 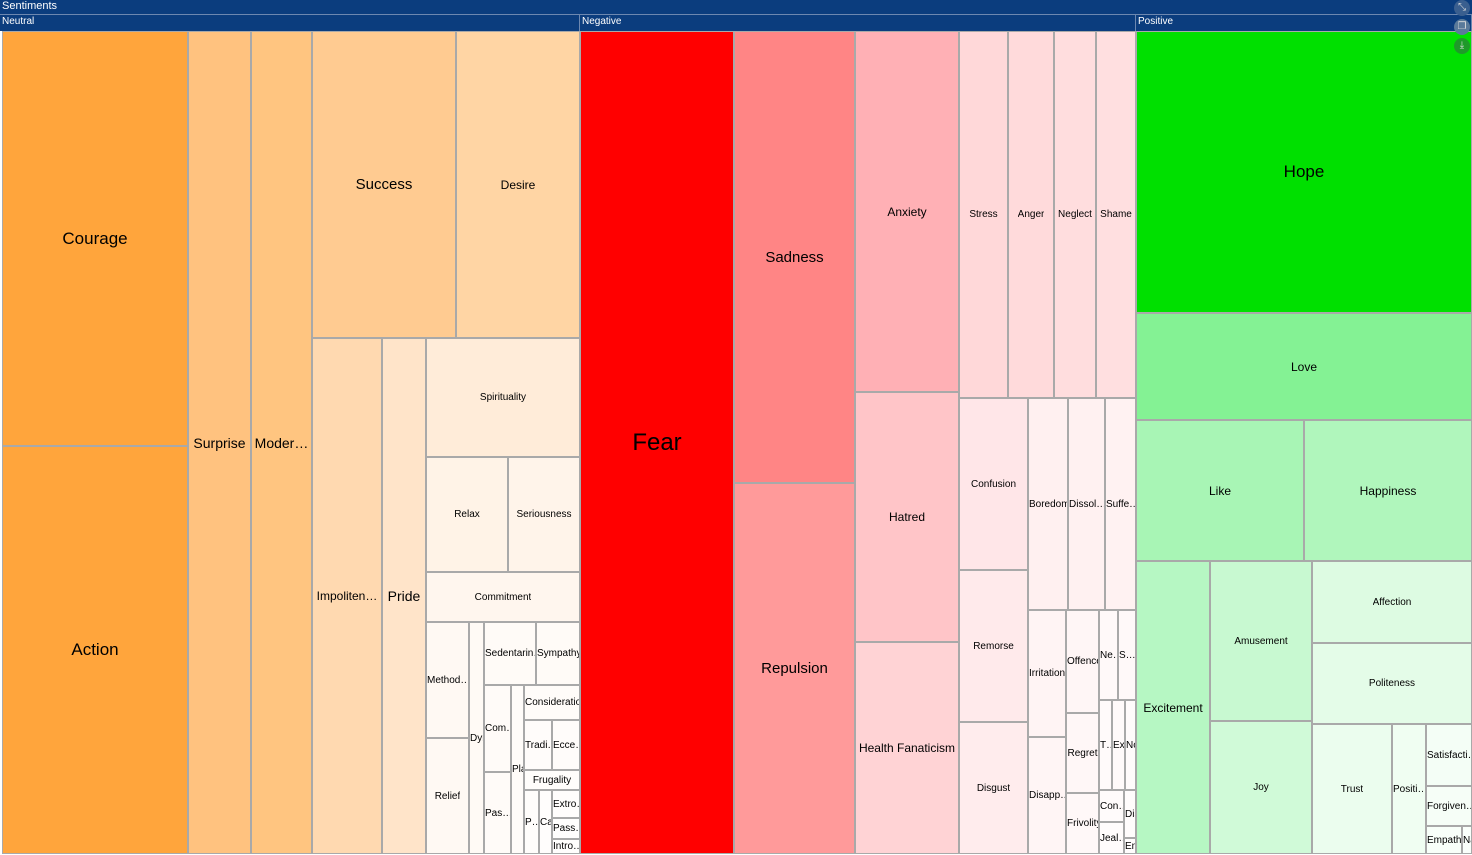 What do you see at coordinates (993, 646) in the screenshot?
I see `tile-negative: Remorse` at bounding box center [993, 646].